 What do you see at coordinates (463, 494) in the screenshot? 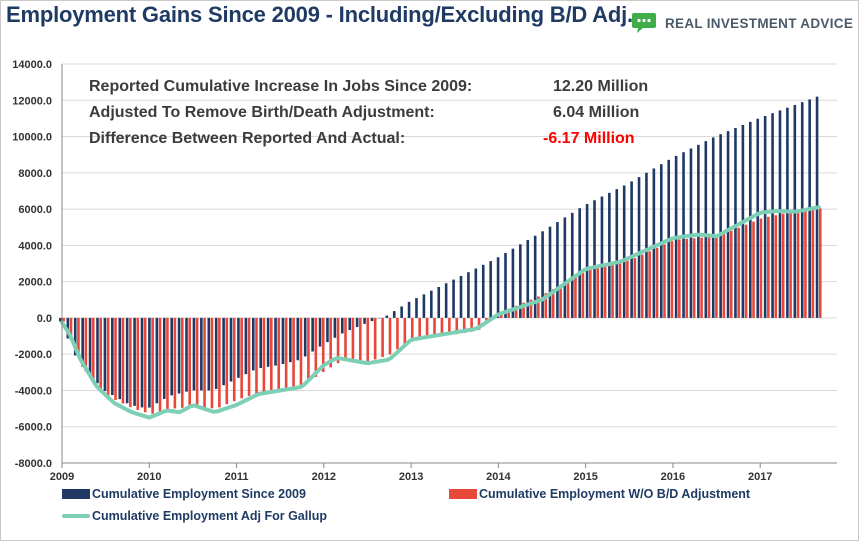
I see `legend-swatch-red` at bounding box center [463, 494].